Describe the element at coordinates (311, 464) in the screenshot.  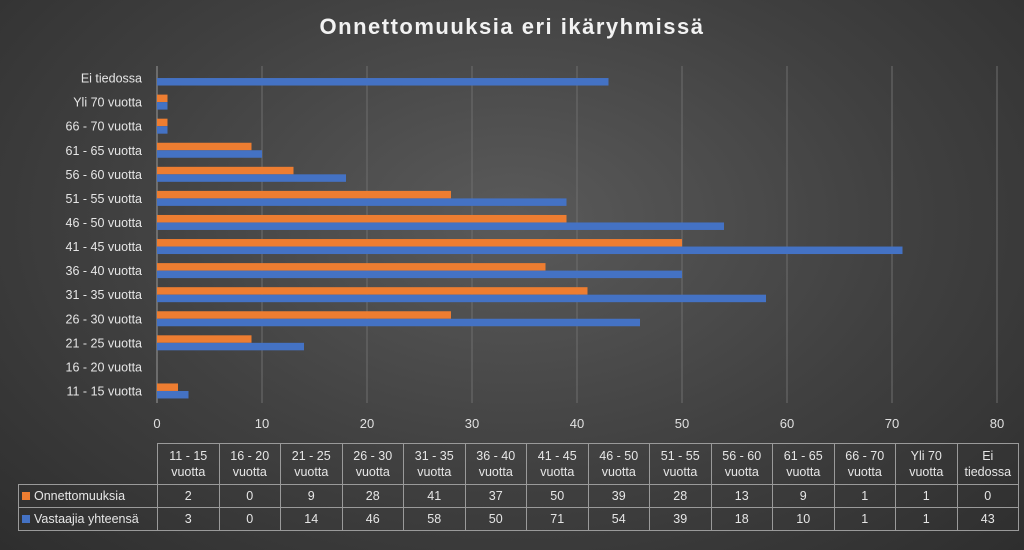
I see `table-column-header: 21 - 25 vuotta` at that location.